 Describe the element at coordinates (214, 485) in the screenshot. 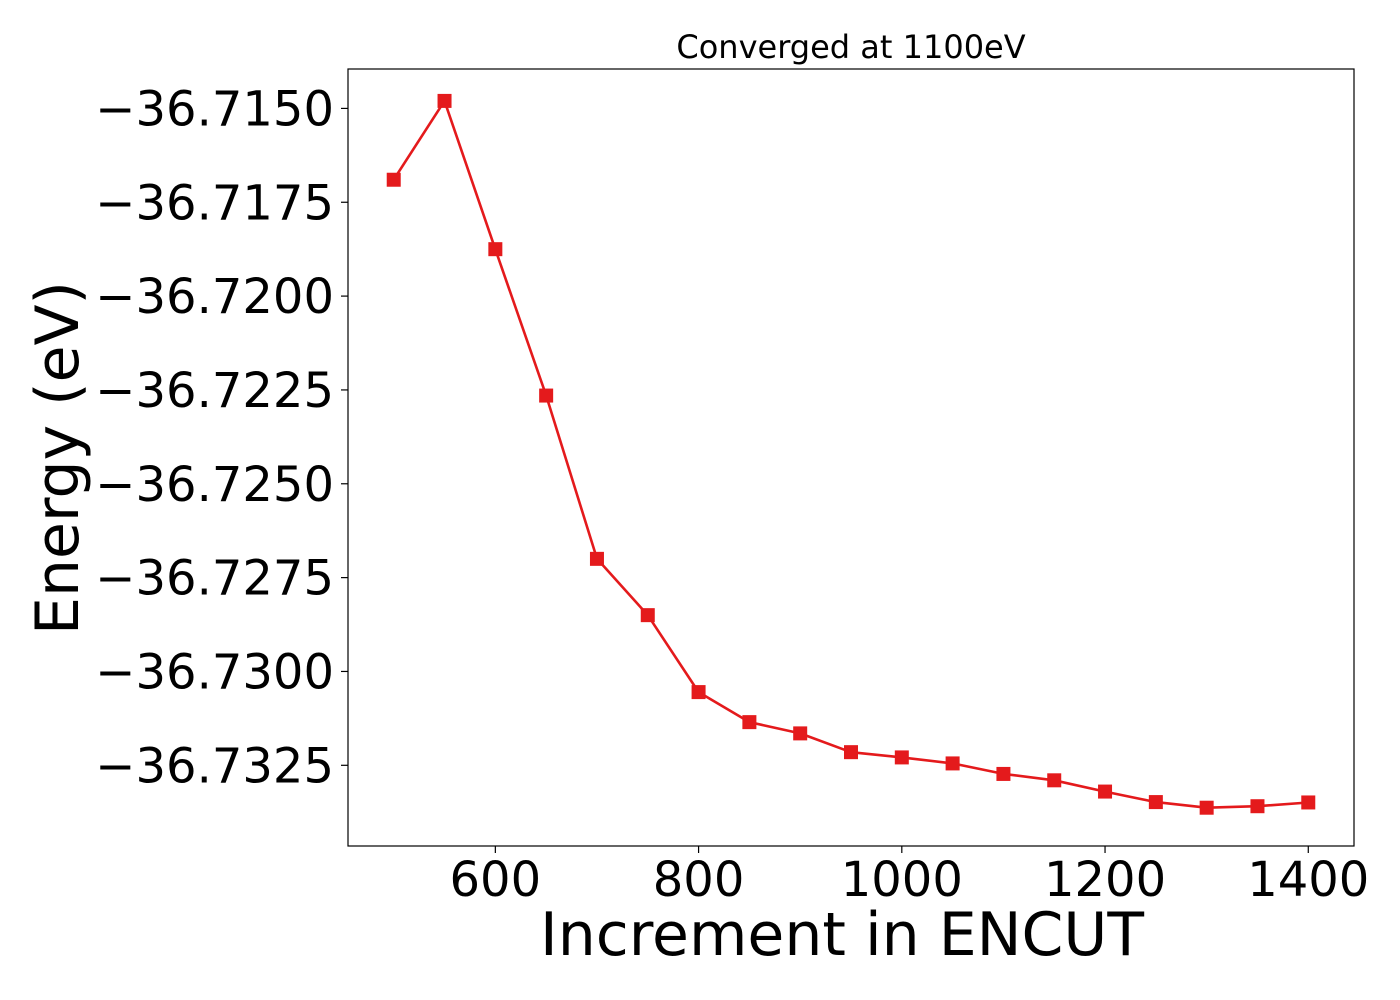

I see `y-tick-label: −36.7250` at that location.